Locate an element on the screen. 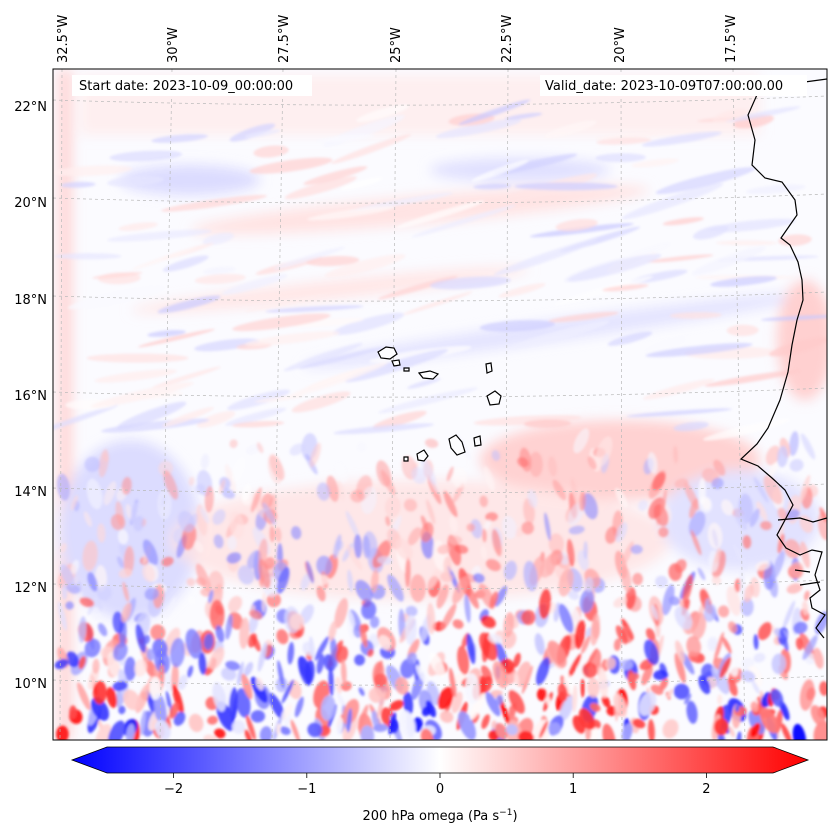 This screenshot has height=839, width=837. gridline-lon is located at coordinates (61, 404).